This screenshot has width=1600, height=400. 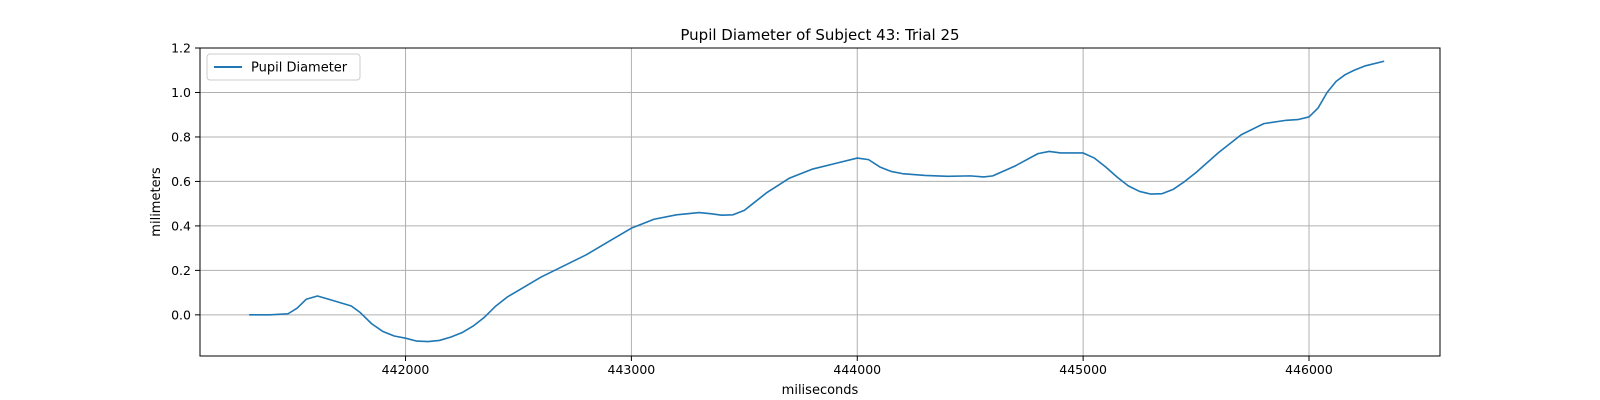 I want to click on legend-frame, so click(x=283, y=67).